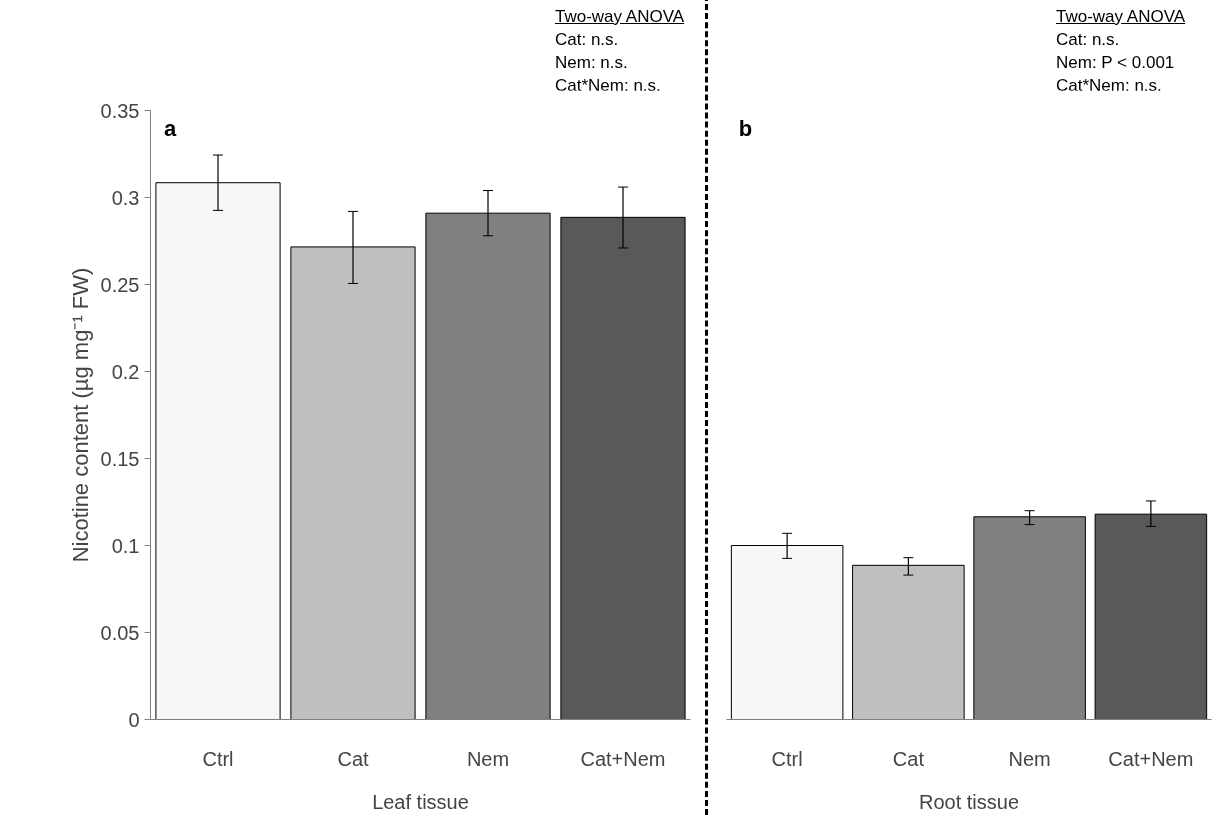 The height and width of the screenshot is (833, 1220). Describe the element at coordinates (125, 197) in the screenshot. I see `y-tick-label: 0.3` at that location.